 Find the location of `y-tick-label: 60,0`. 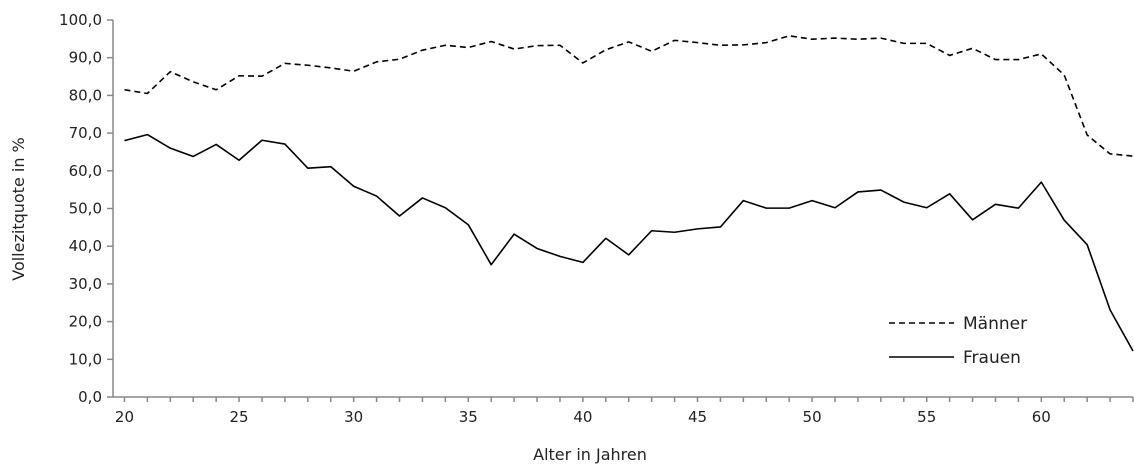

y-tick-label: 60,0 is located at coordinates (85, 171).